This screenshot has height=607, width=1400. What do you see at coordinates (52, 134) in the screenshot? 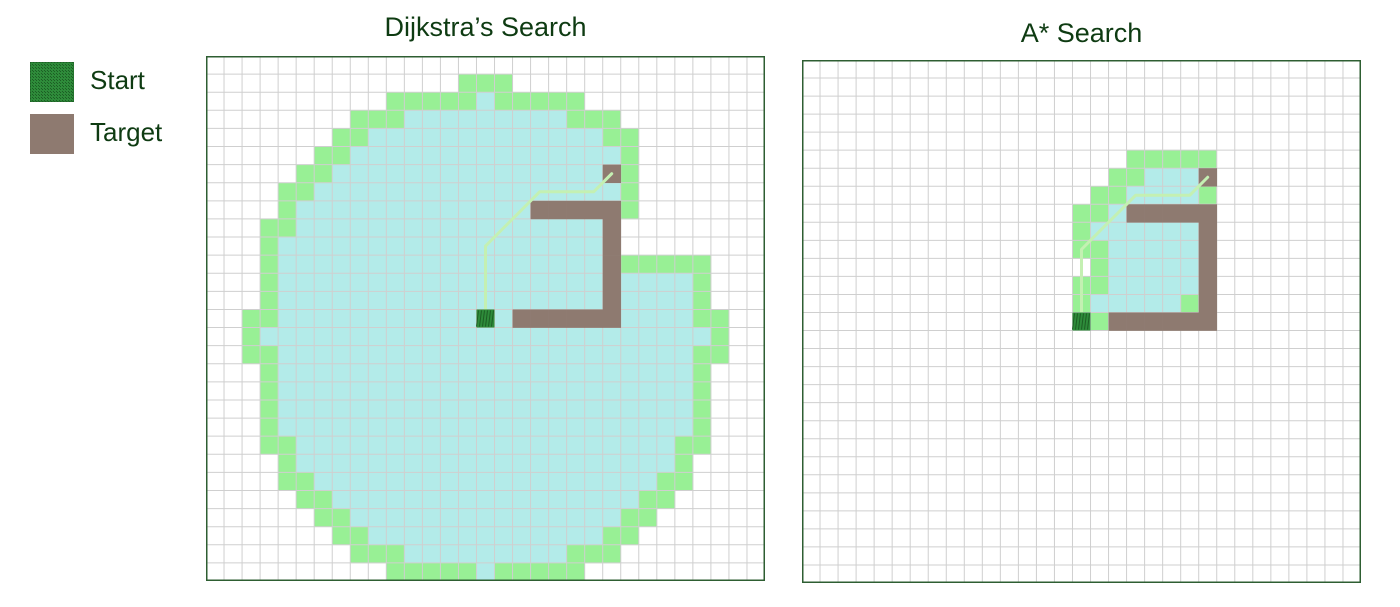
I see `target-swatch` at bounding box center [52, 134].